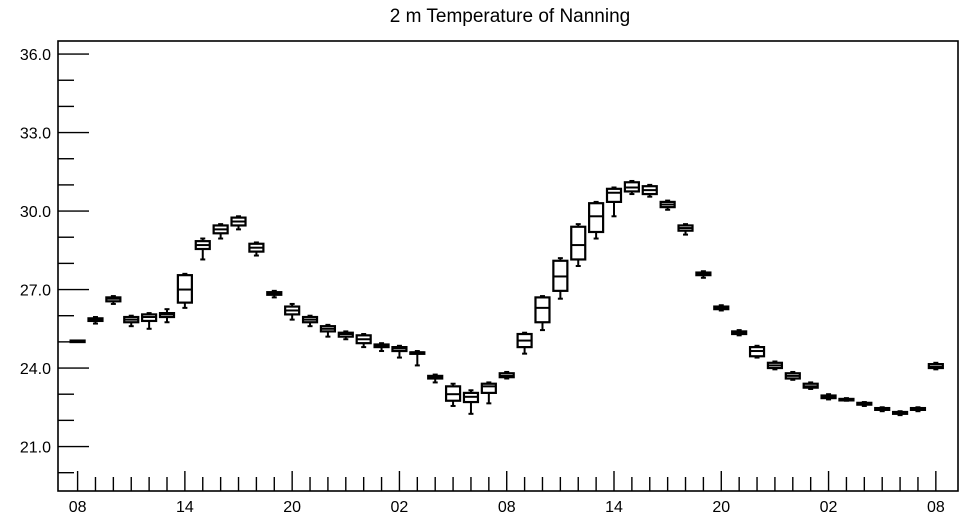 The width and height of the screenshot is (964, 525). I want to click on y-axis: 21.0 24.0 27.0 30.0 33.0 36.0, so click(54, 260).